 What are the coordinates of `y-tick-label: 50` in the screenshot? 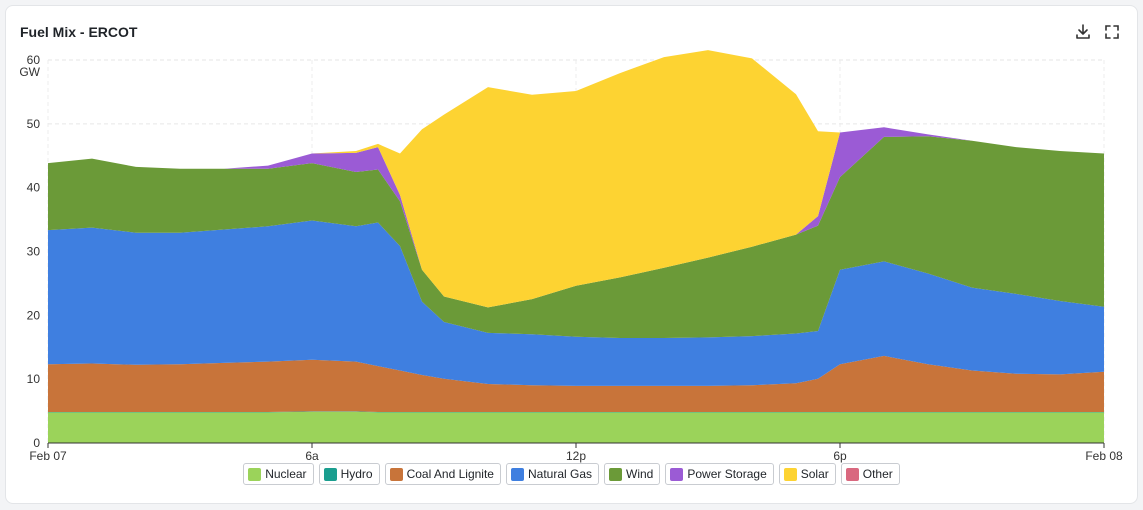 It's located at (34, 124).